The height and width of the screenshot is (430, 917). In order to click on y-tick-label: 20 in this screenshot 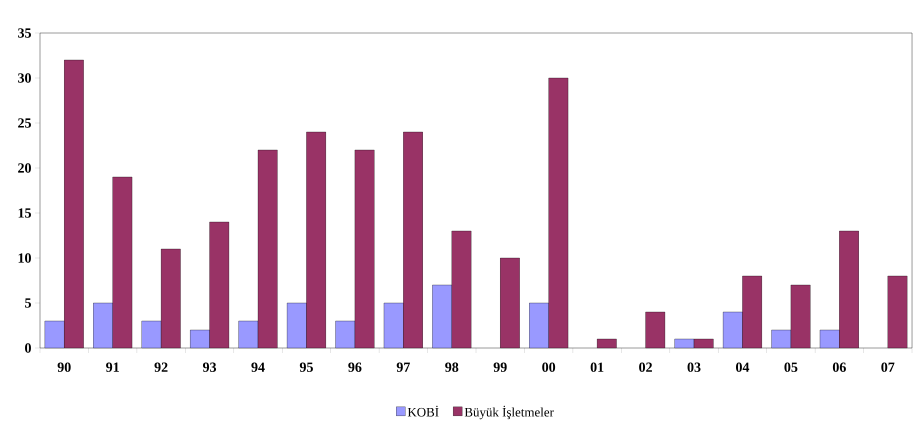, I will do `click(24, 168)`.